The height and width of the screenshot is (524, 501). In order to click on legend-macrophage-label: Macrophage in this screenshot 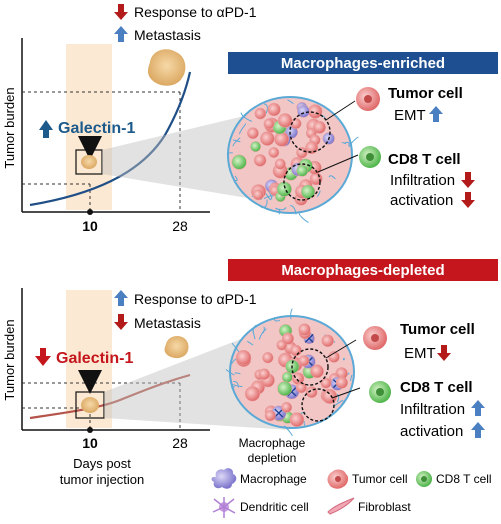, I will do `click(273, 479)`.